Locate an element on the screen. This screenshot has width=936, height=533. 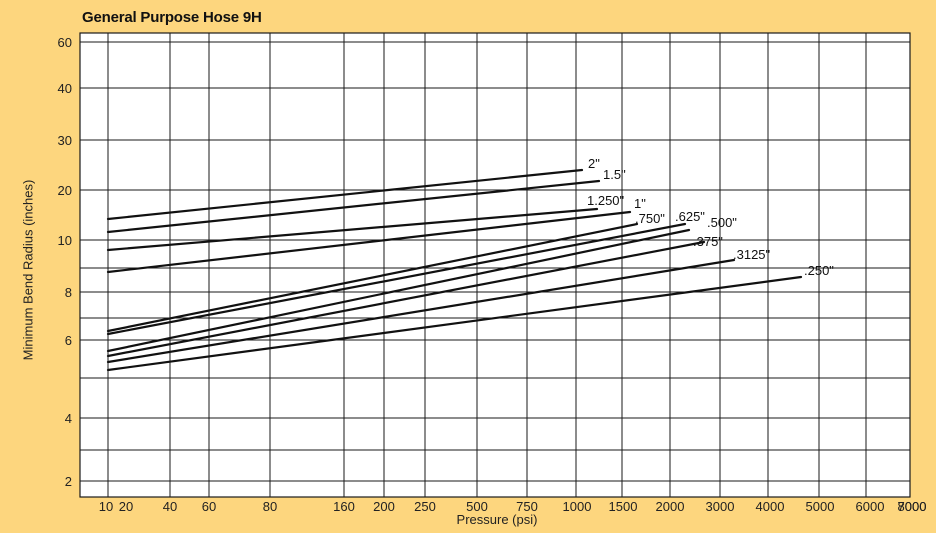
x-tick-label: 7000 is located at coordinates (912, 506).